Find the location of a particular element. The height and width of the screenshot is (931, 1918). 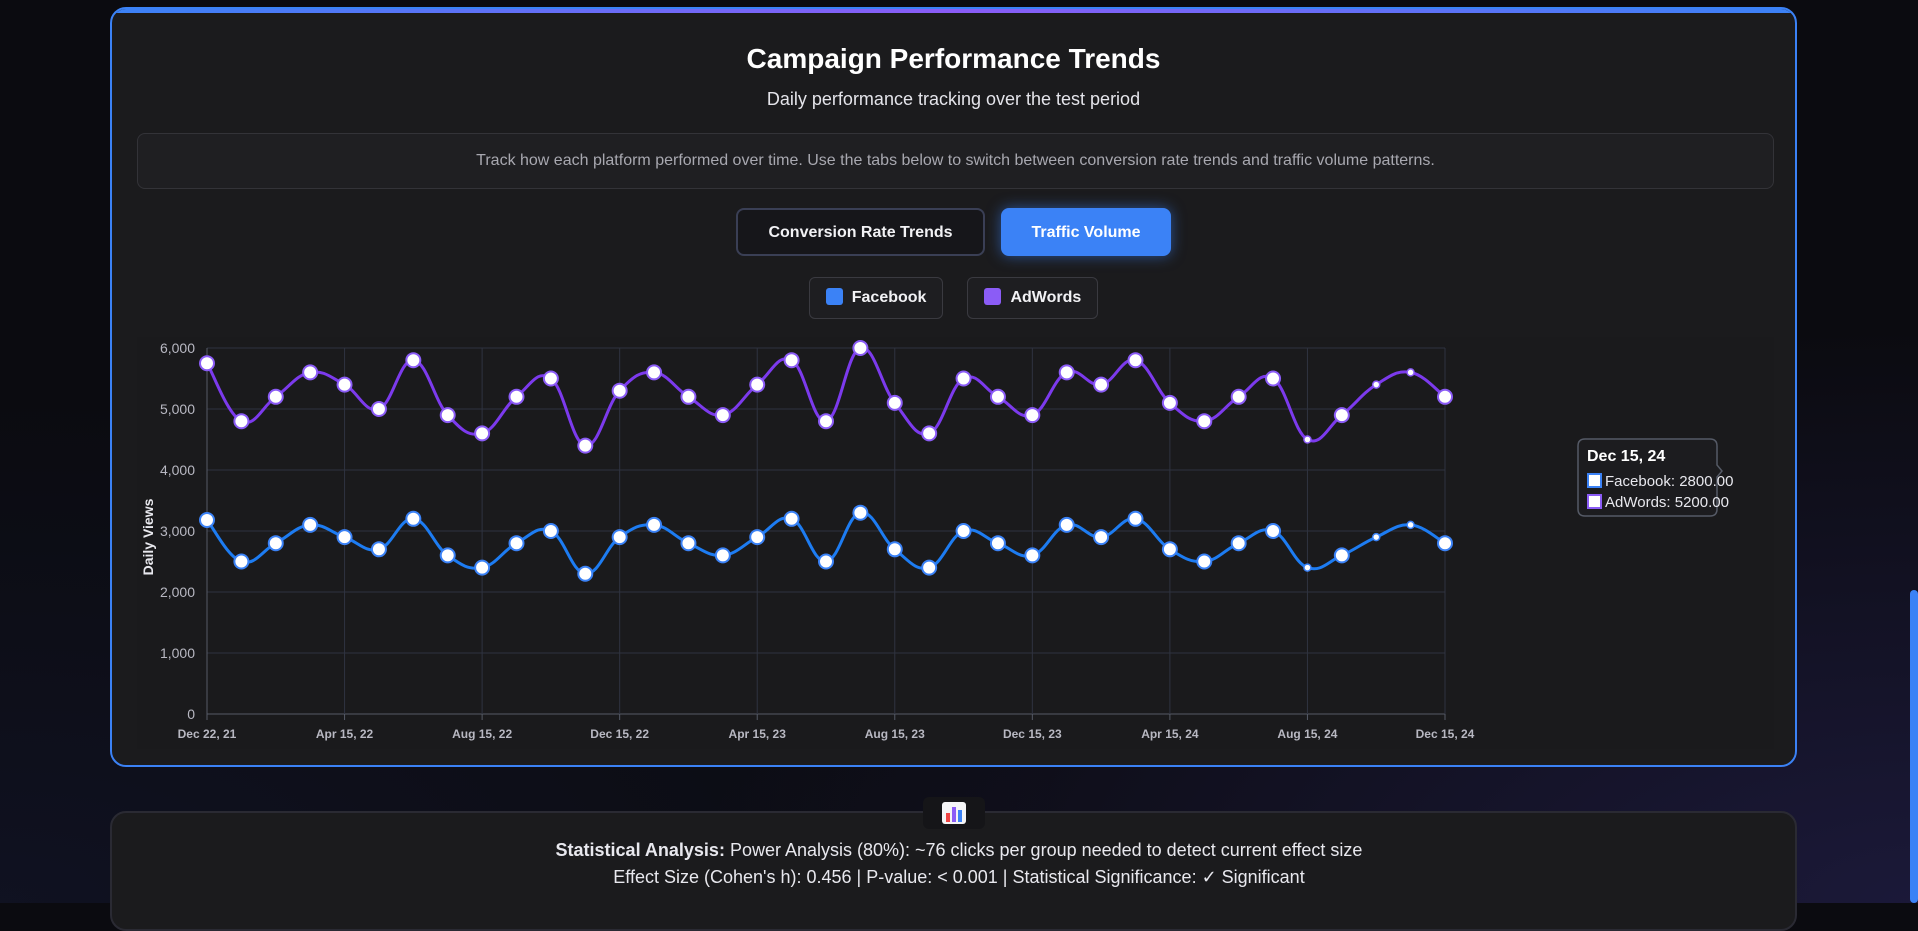

page-scrollbar is located at coordinates (1914, 746).